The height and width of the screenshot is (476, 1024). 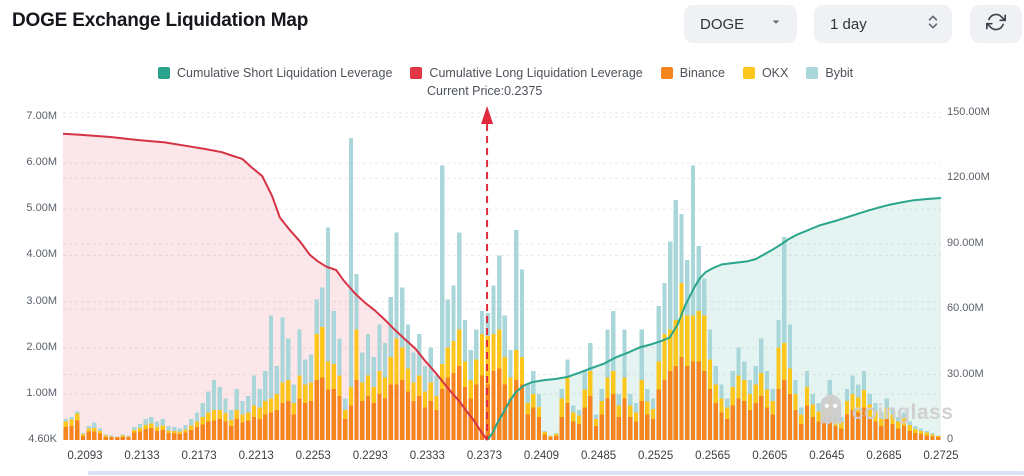 I want to click on legend-label: Bybit, so click(x=839, y=73).